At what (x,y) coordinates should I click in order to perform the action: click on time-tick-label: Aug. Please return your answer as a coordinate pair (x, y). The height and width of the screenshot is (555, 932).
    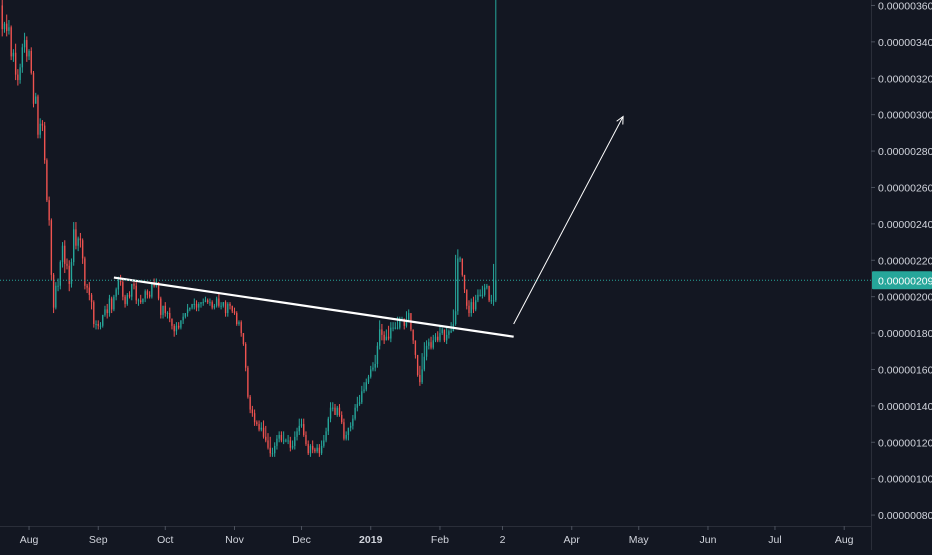
    Looking at the image, I should click on (844, 540).